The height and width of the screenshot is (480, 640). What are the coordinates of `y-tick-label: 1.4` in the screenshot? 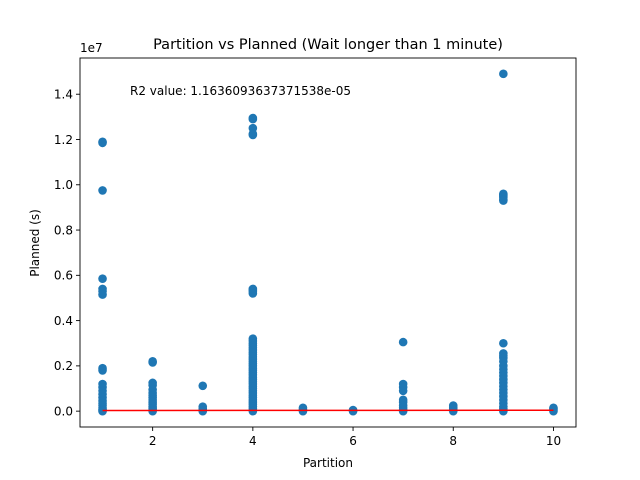 It's located at (63, 95).